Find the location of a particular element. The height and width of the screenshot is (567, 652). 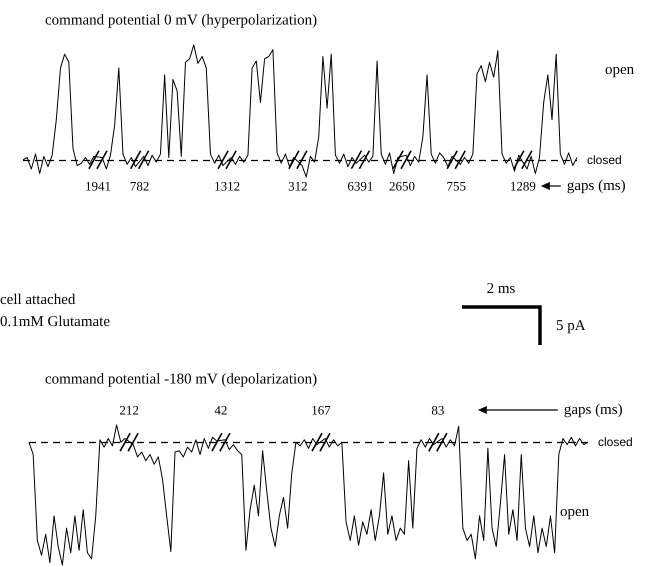

text: 2650 is located at coordinates (402, 186).